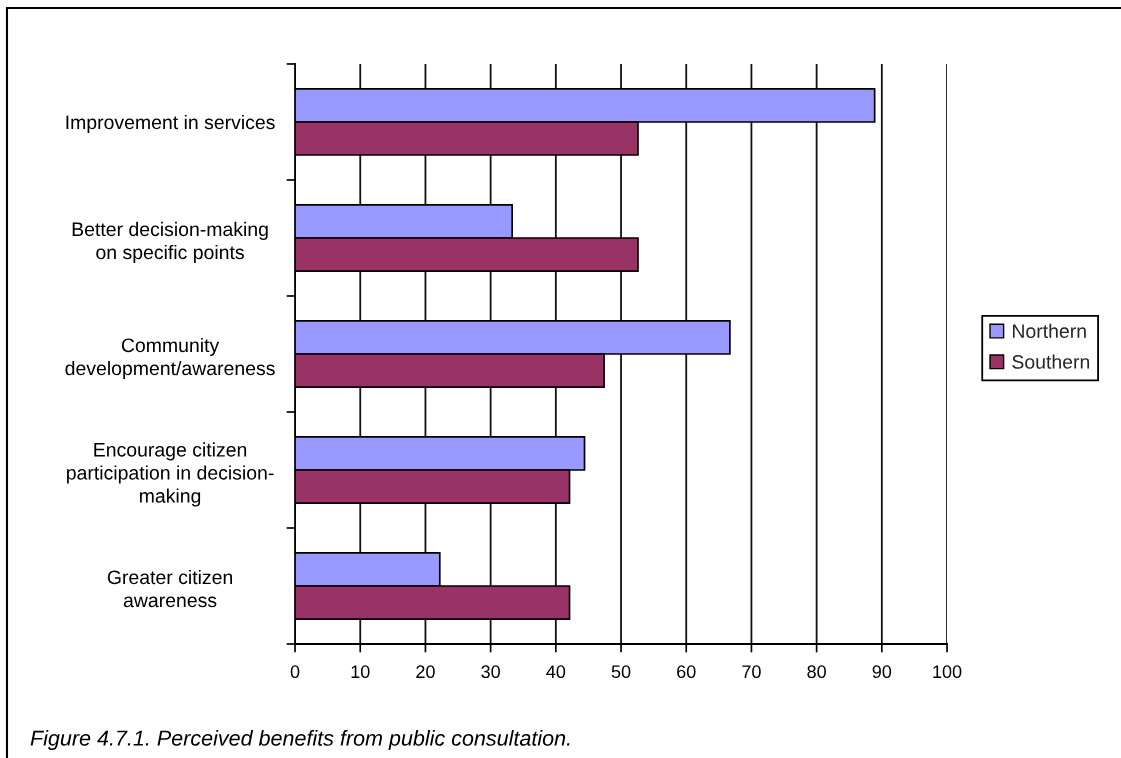 This screenshot has width=1121, height=758. What do you see at coordinates (816, 672) in the screenshot?
I see `x-tick-label: 80` at bounding box center [816, 672].